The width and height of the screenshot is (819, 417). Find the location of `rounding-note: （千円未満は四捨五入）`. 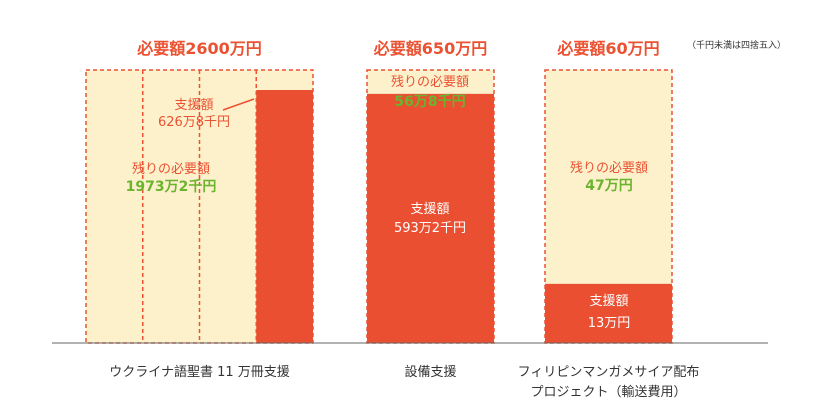

rounding-note: （千円未満は四捨五入） is located at coordinates (736, 45).